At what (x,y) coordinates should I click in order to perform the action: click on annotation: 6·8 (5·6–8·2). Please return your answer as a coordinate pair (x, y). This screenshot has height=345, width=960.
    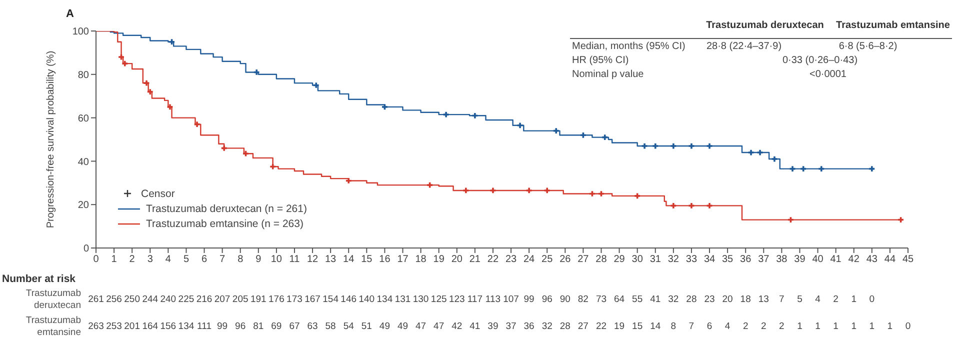
    Looking at the image, I should click on (868, 46).